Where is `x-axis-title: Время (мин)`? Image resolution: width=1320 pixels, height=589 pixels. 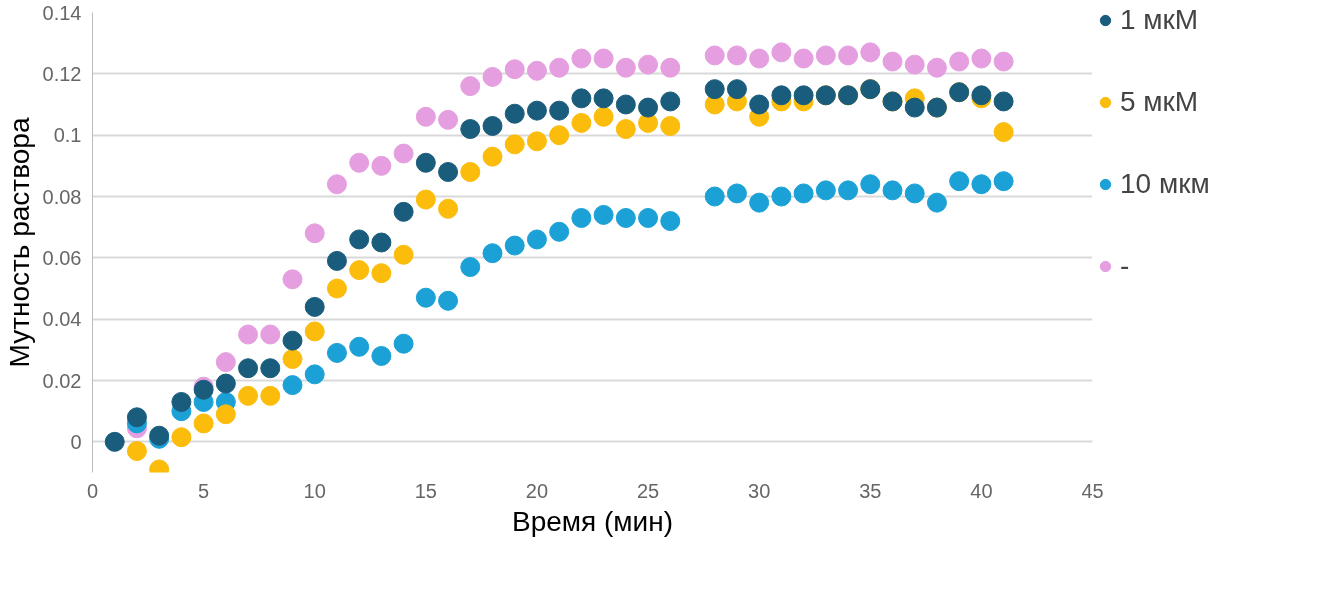 x-axis-title: Время (мин) is located at coordinates (592, 521).